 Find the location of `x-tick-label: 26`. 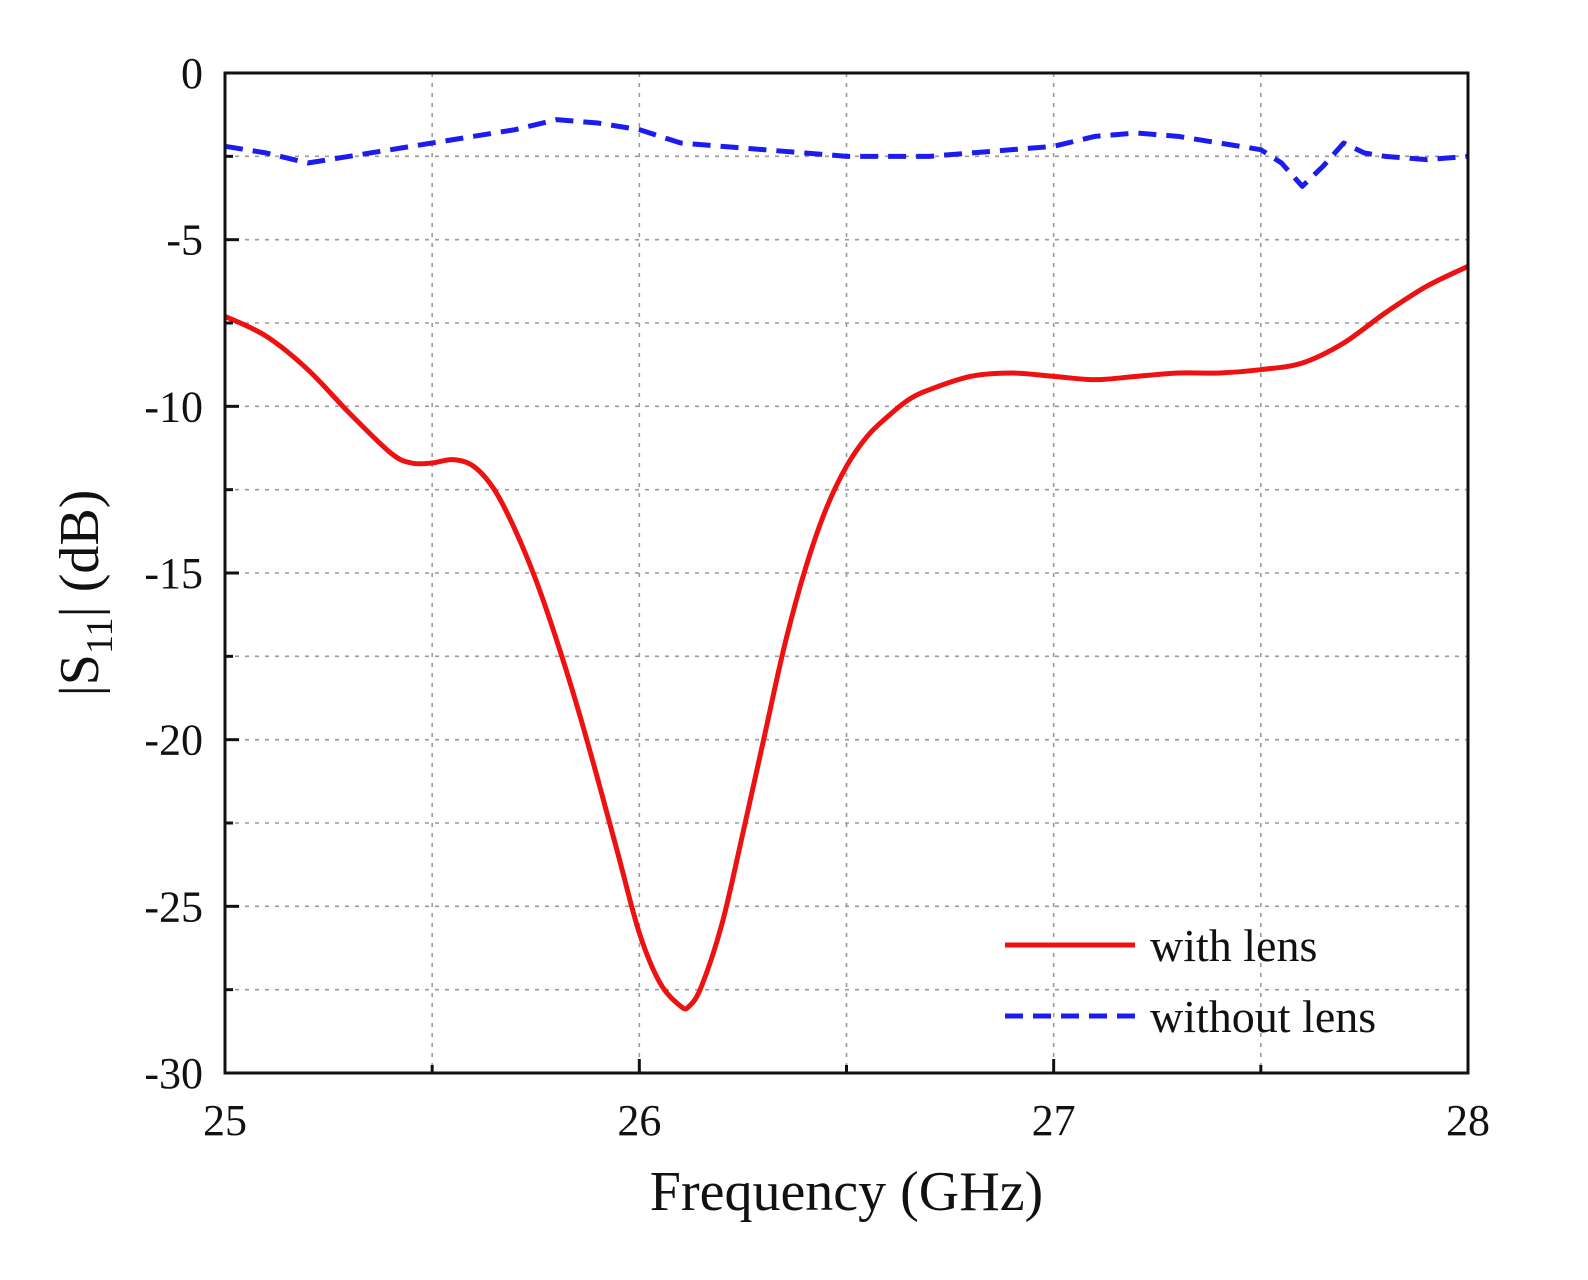

x-tick-label: 26 is located at coordinates (639, 1120).